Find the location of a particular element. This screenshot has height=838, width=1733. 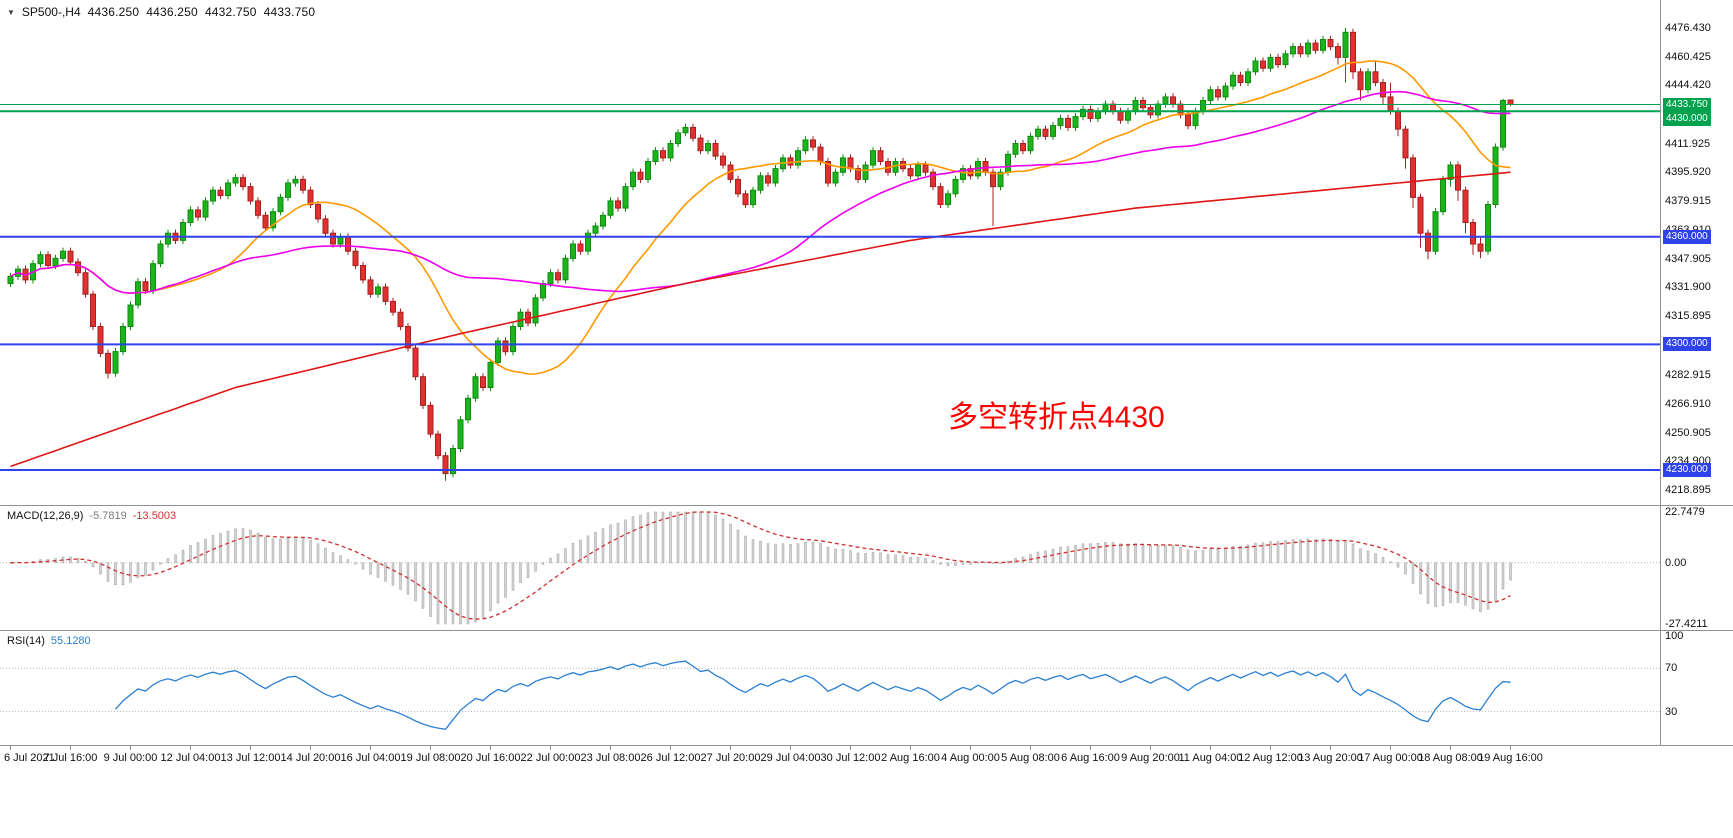

time-axis-label: 12 Jul 04:00 is located at coordinates (190, 758).